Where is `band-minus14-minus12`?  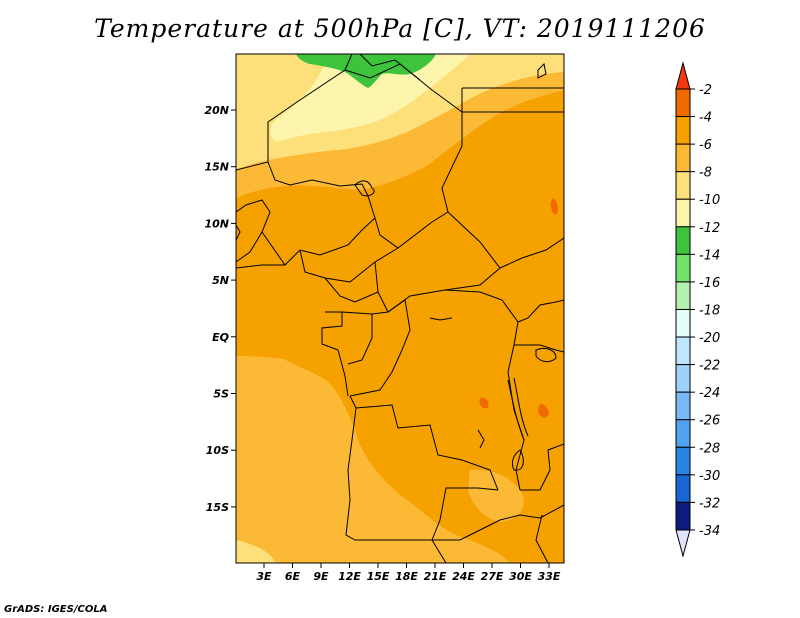 band-minus14-minus12 is located at coordinates (366, 71).